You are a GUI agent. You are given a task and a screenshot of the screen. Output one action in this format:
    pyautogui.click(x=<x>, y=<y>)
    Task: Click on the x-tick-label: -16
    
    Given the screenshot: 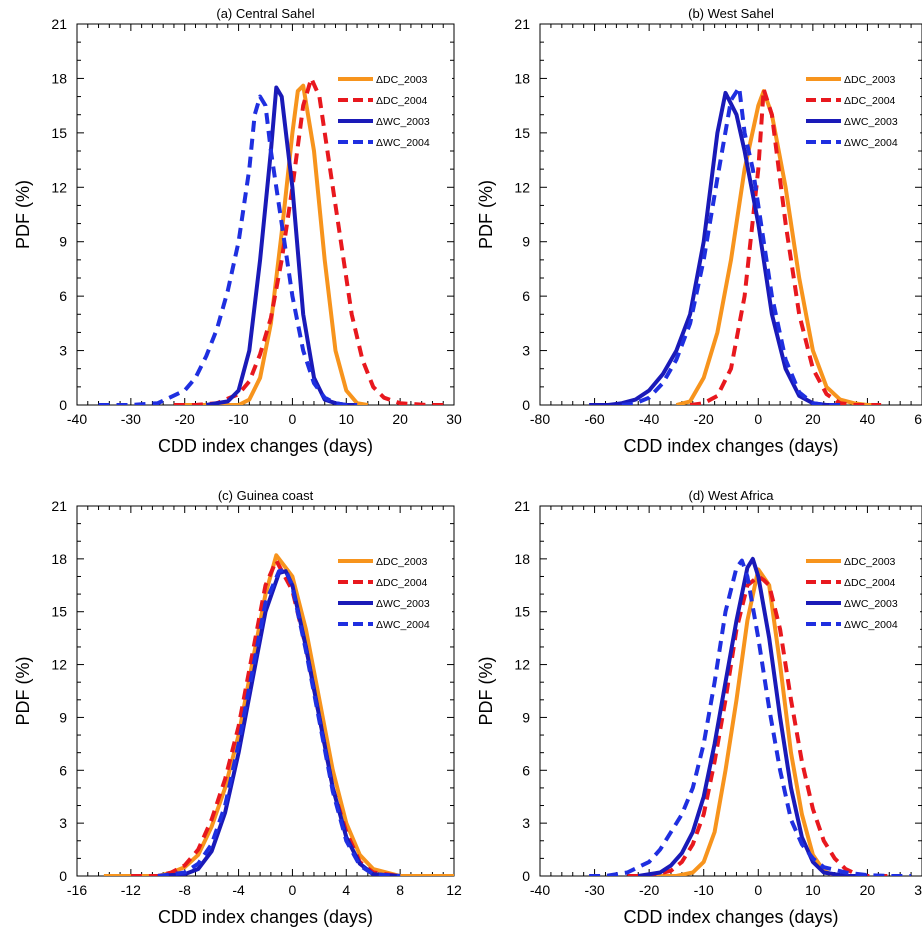 What is the action you would take?
    pyautogui.click(x=77, y=890)
    